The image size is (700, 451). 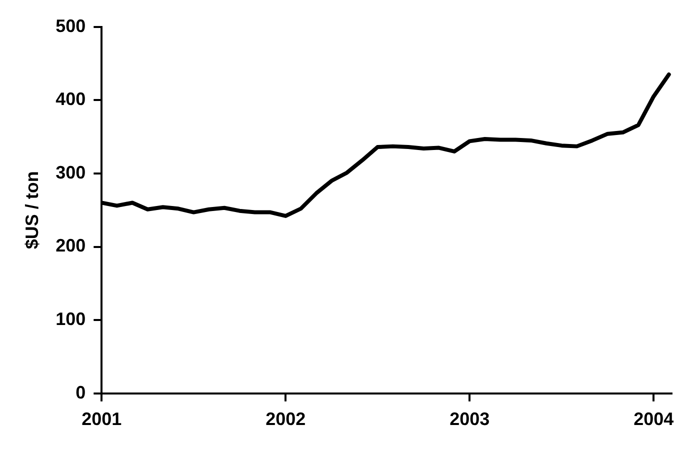 What do you see at coordinates (654, 419) in the screenshot?
I see `x-tick-label: 2004` at bounding box center [654, 419].